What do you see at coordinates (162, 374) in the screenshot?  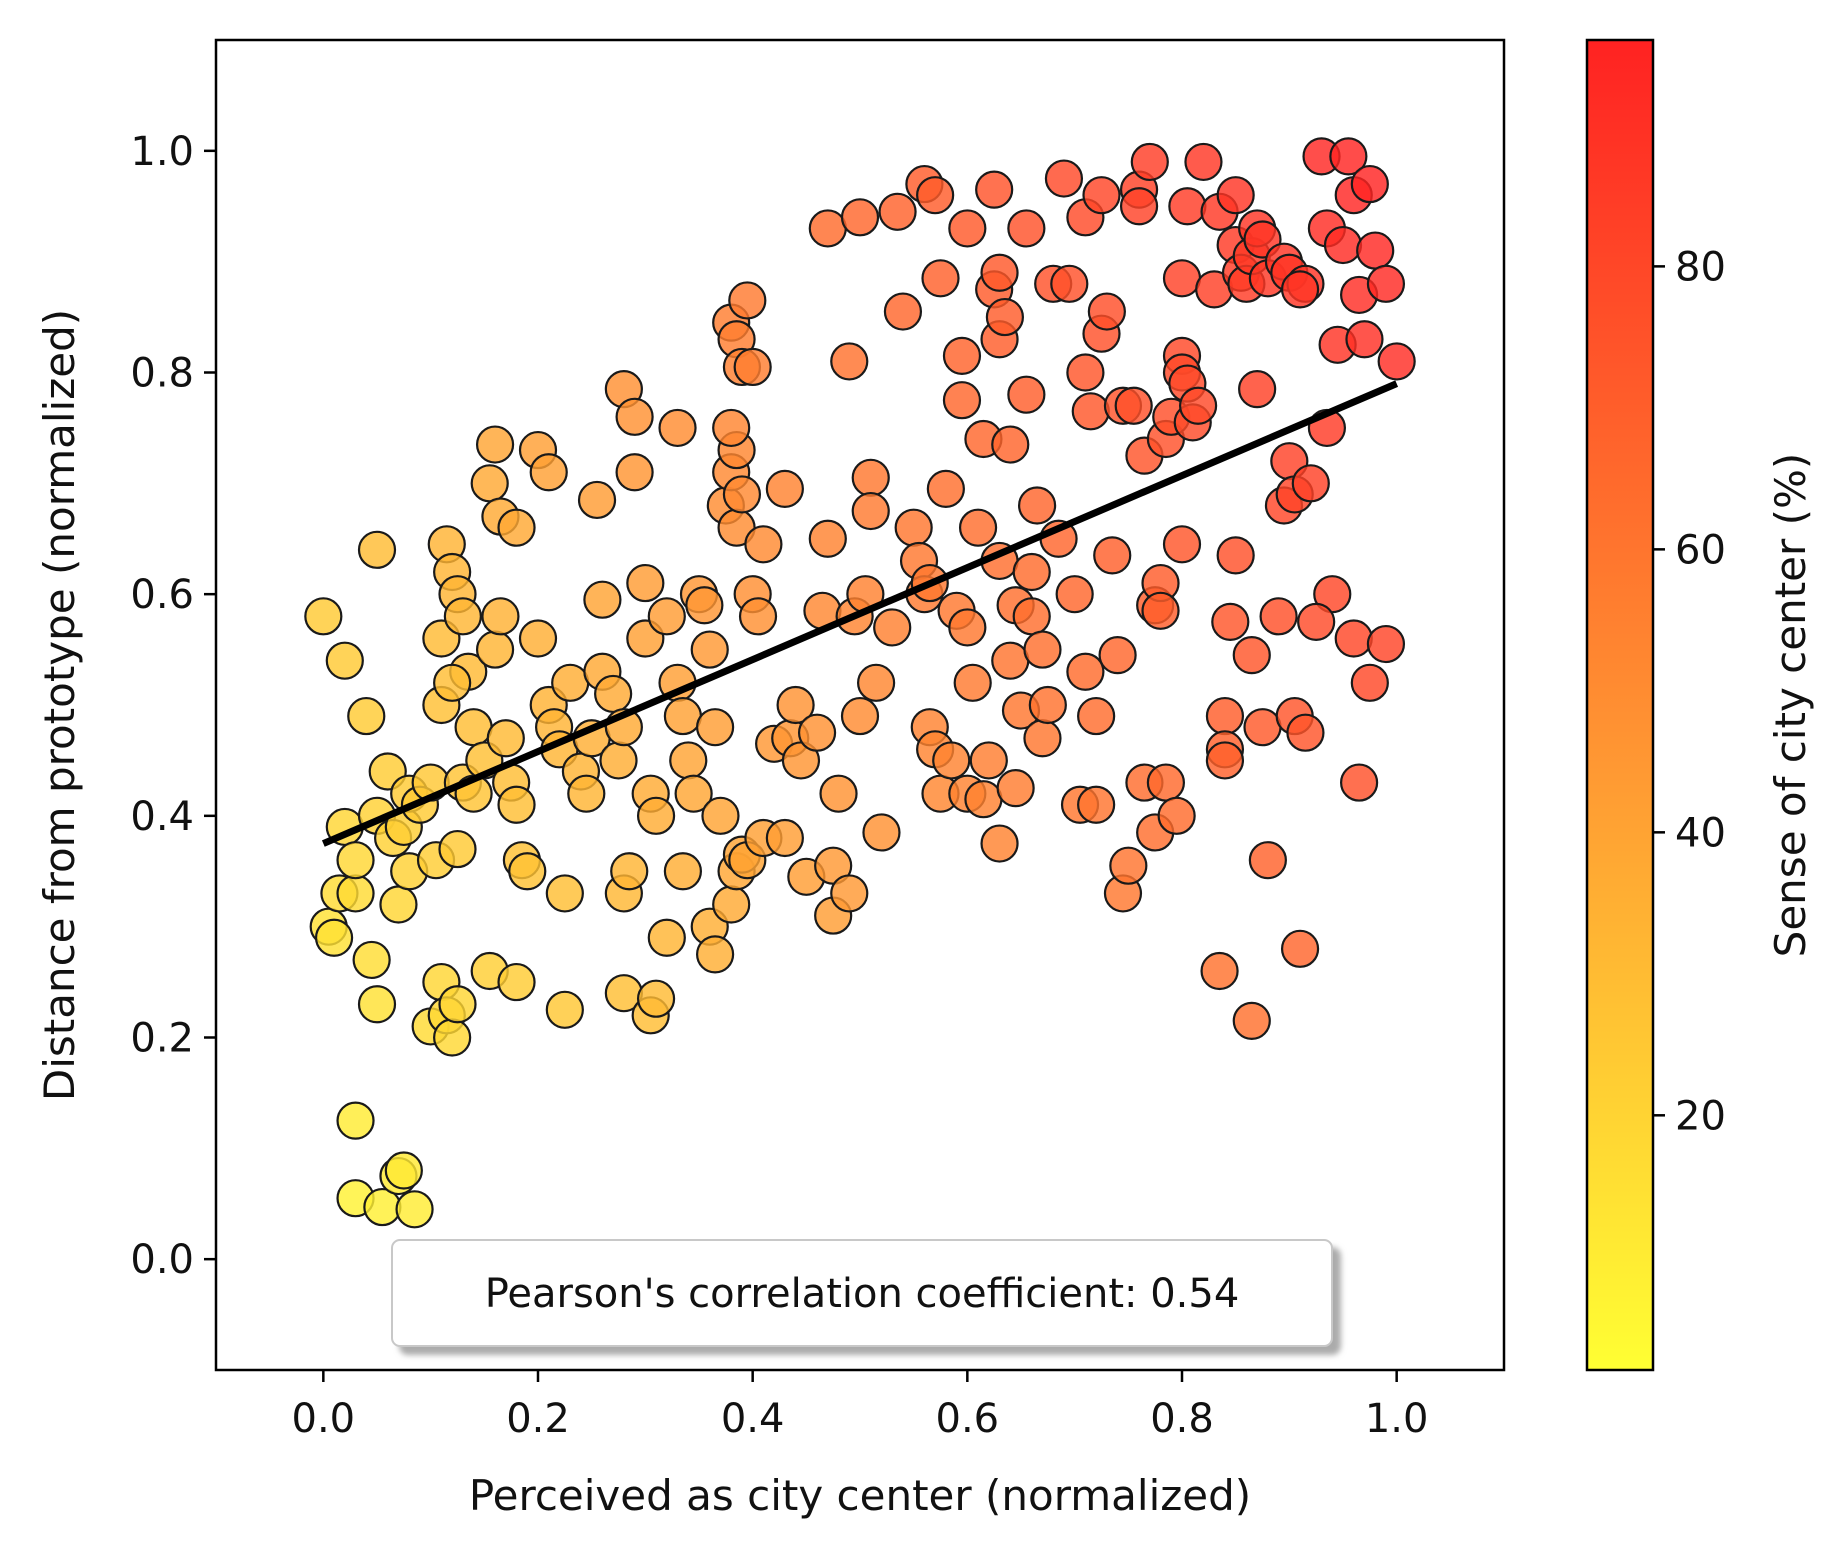 I see `y-tick-label: 0.8` at bounding box center [162, 374].